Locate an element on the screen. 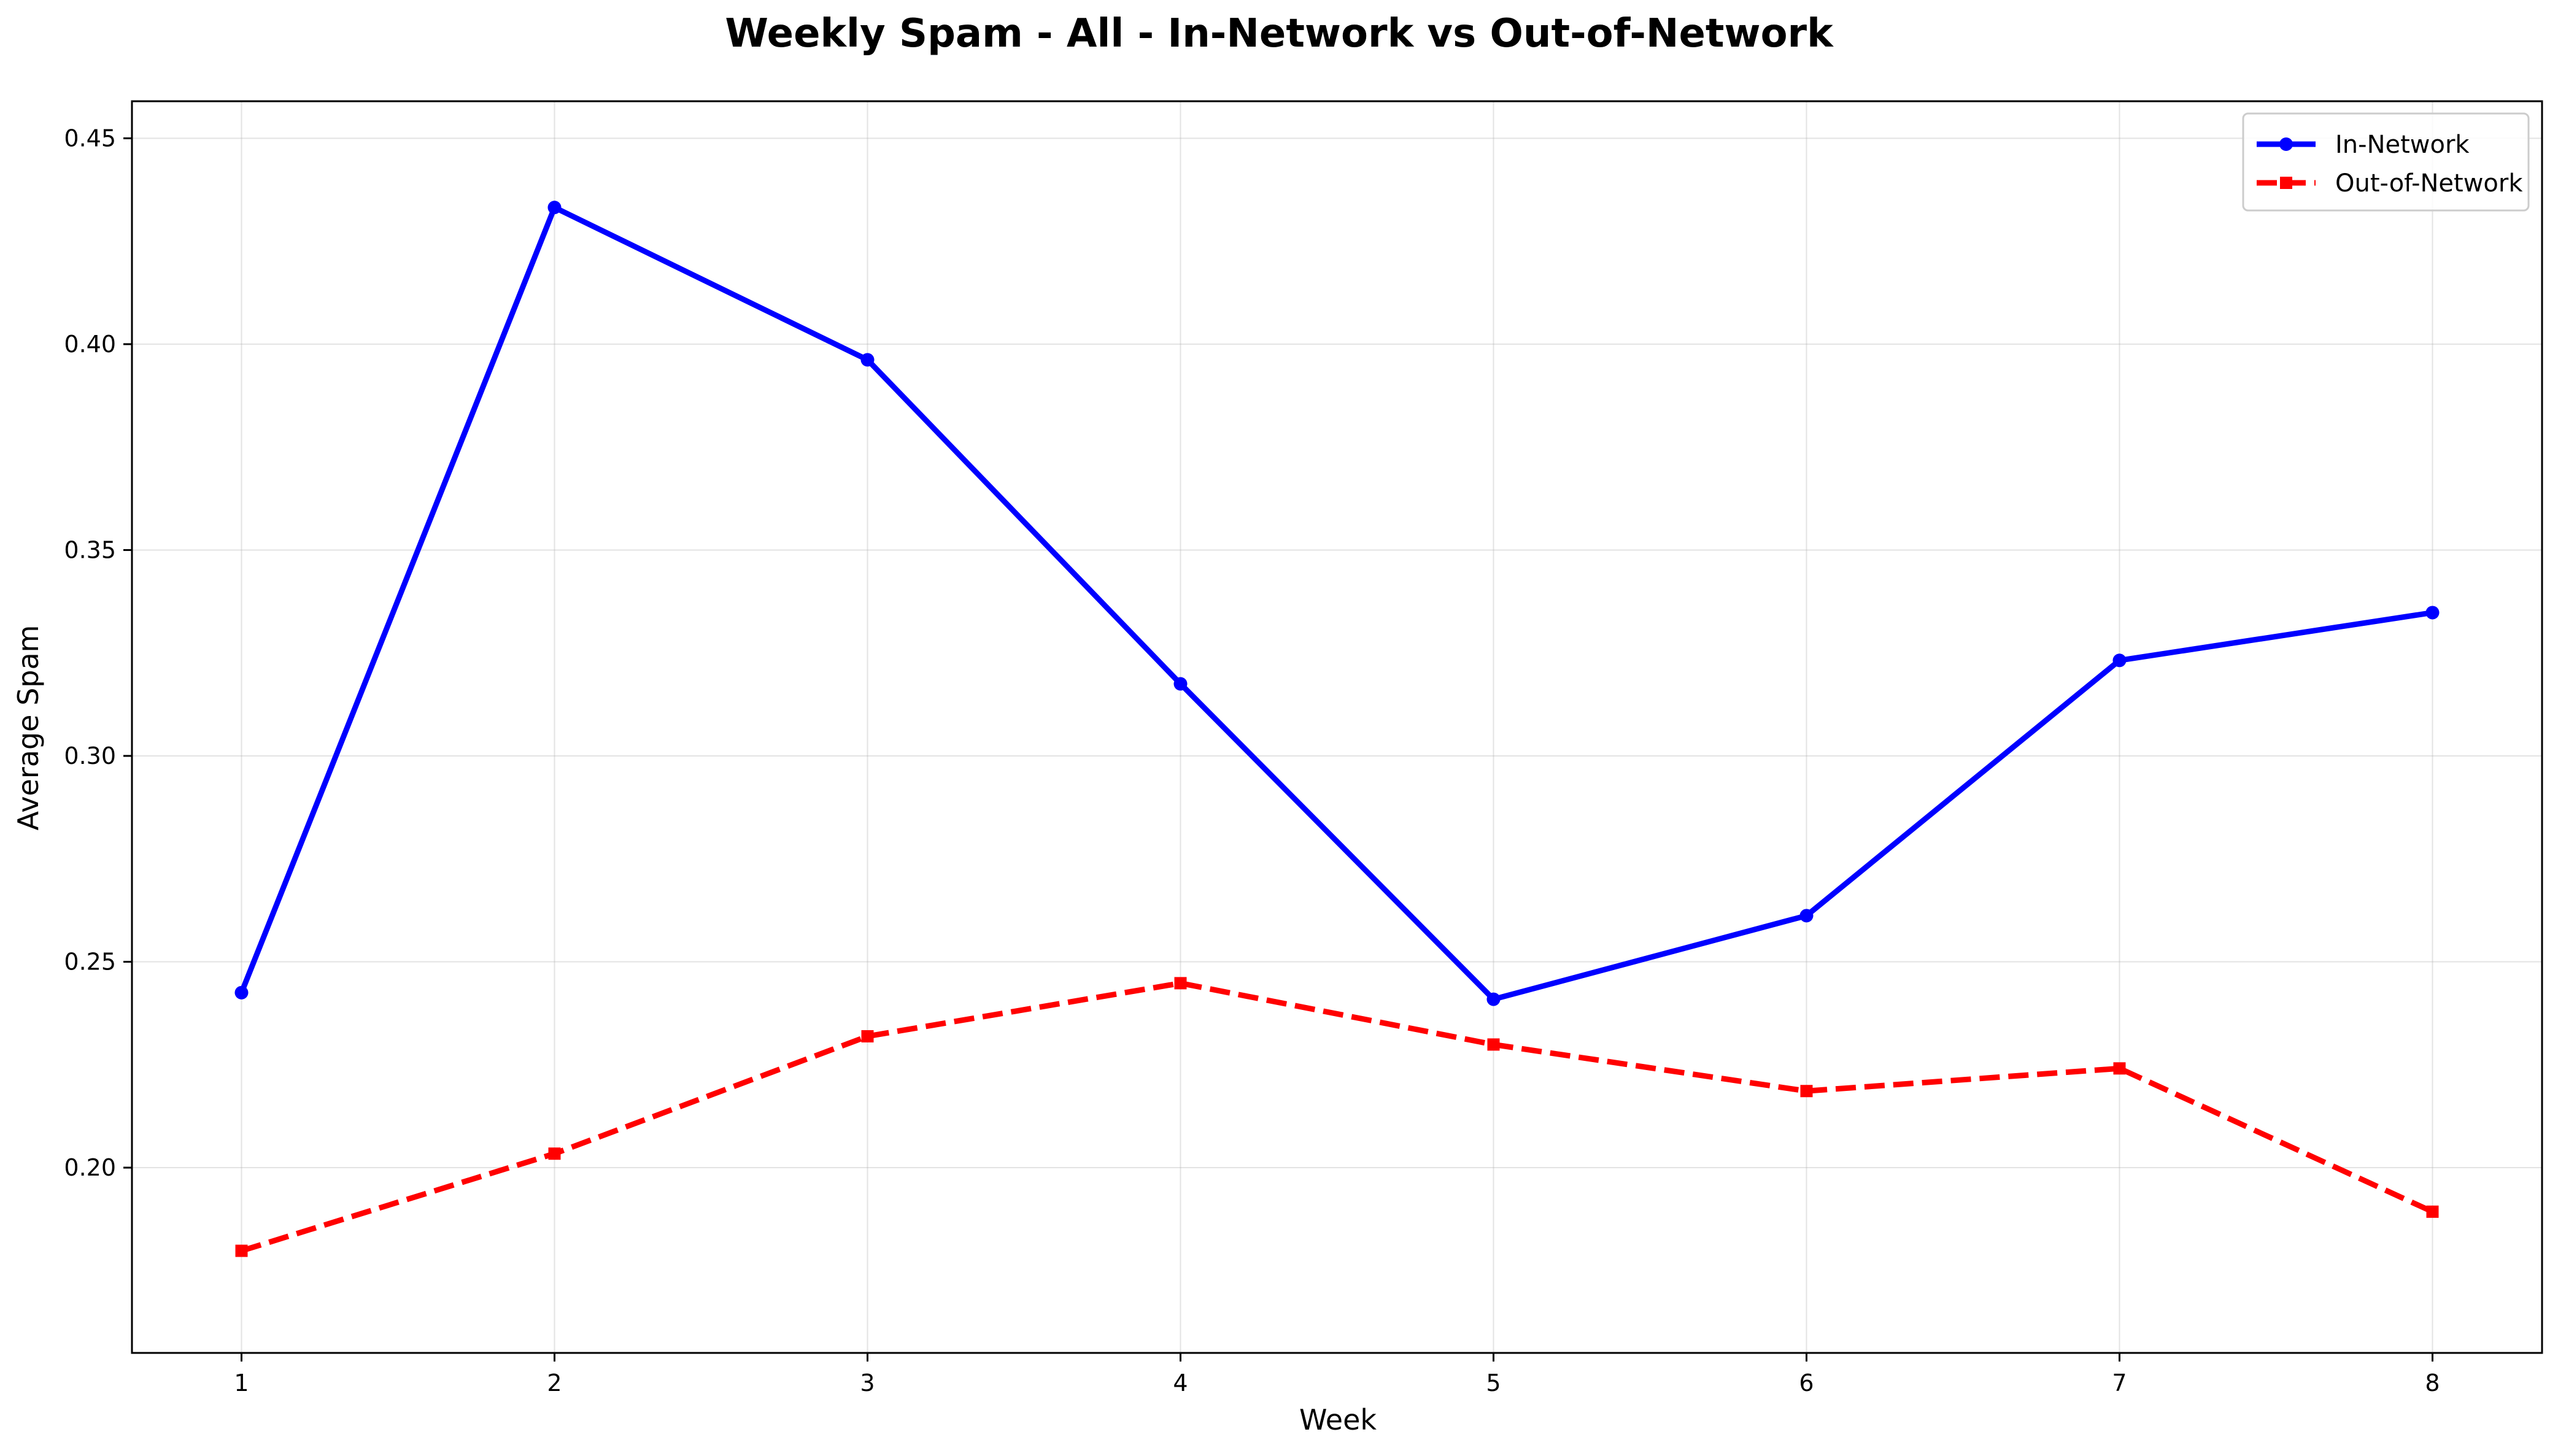 This screenshot has width=2558, height=1456. y-tick-label: 0.25 is located at coordinates (90, 962).